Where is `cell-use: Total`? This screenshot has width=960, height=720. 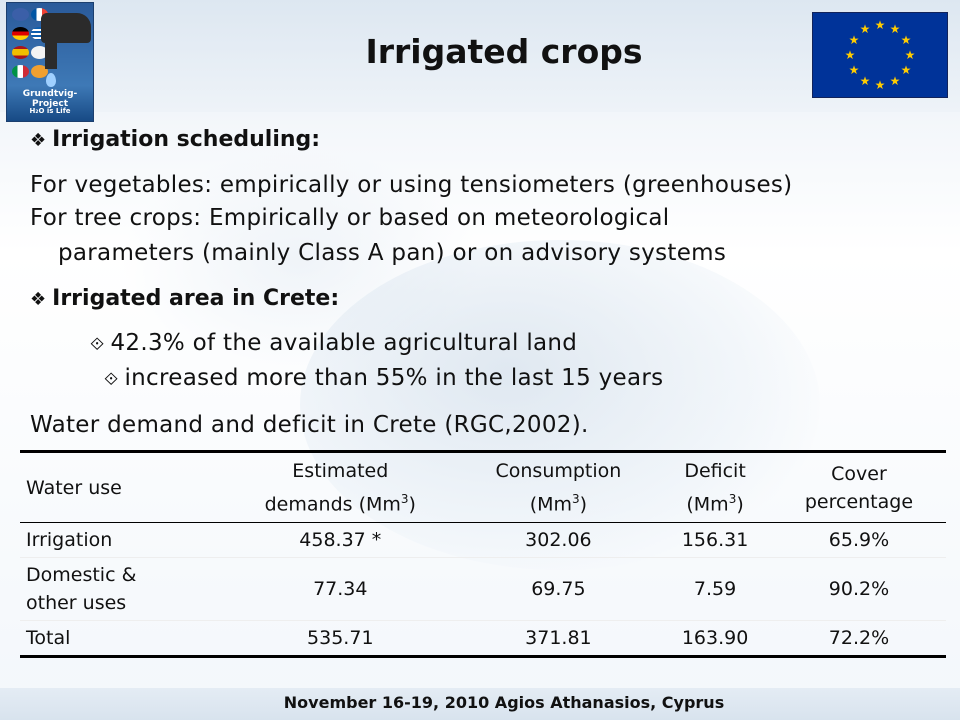
cell-use: Total is located at coordinates (121, 639).